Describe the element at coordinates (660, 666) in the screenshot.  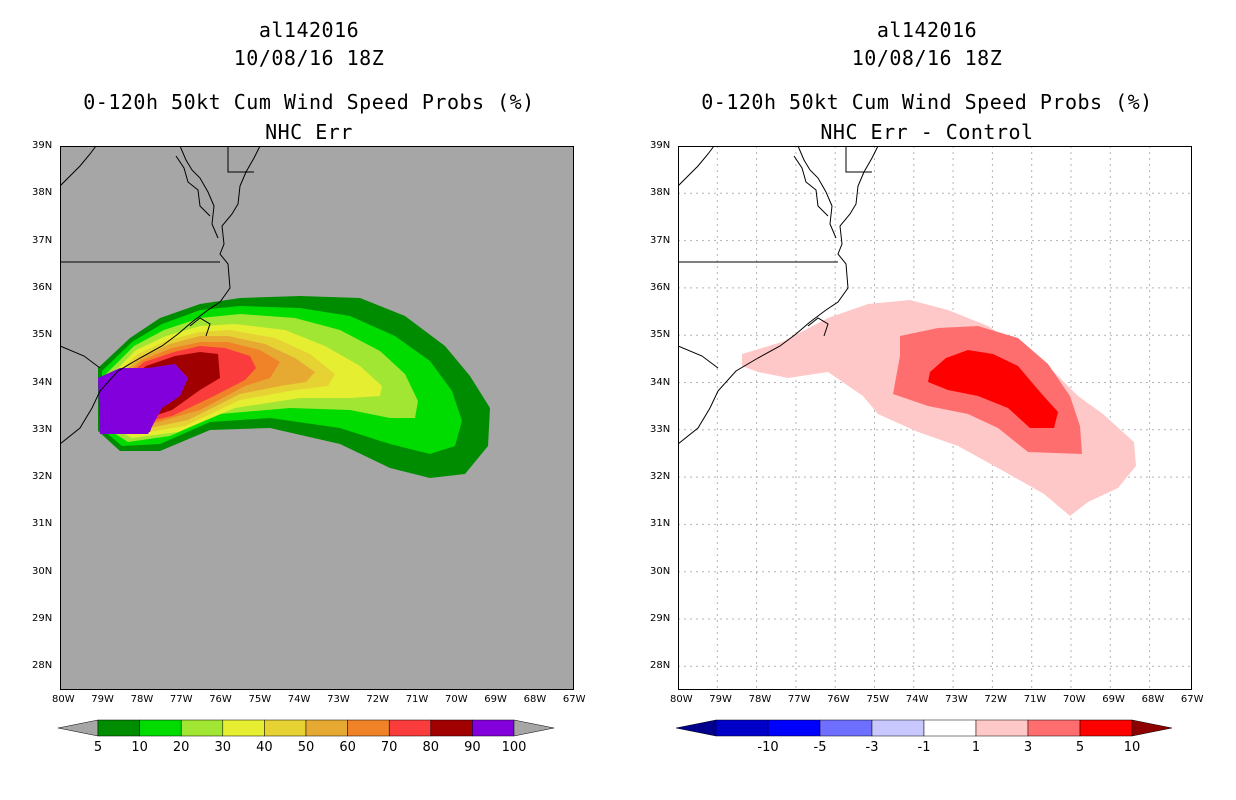
I see `right-lat-label: 28N` at that location.